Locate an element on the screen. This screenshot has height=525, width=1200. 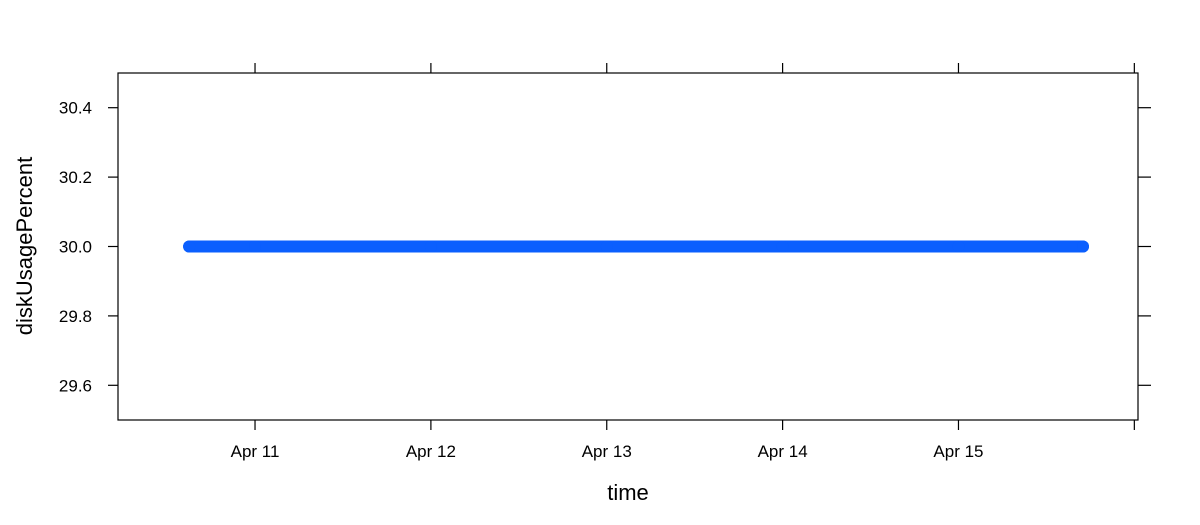
y-tick-label: 30.4 is located at coordinates (75, 108).